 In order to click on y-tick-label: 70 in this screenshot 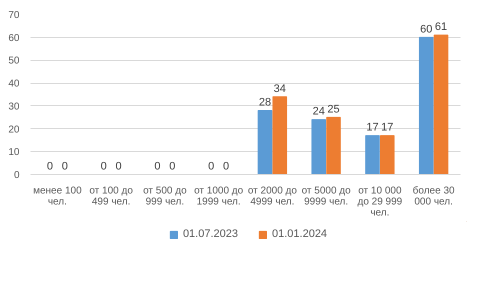, I will do `click(14, 15)`.